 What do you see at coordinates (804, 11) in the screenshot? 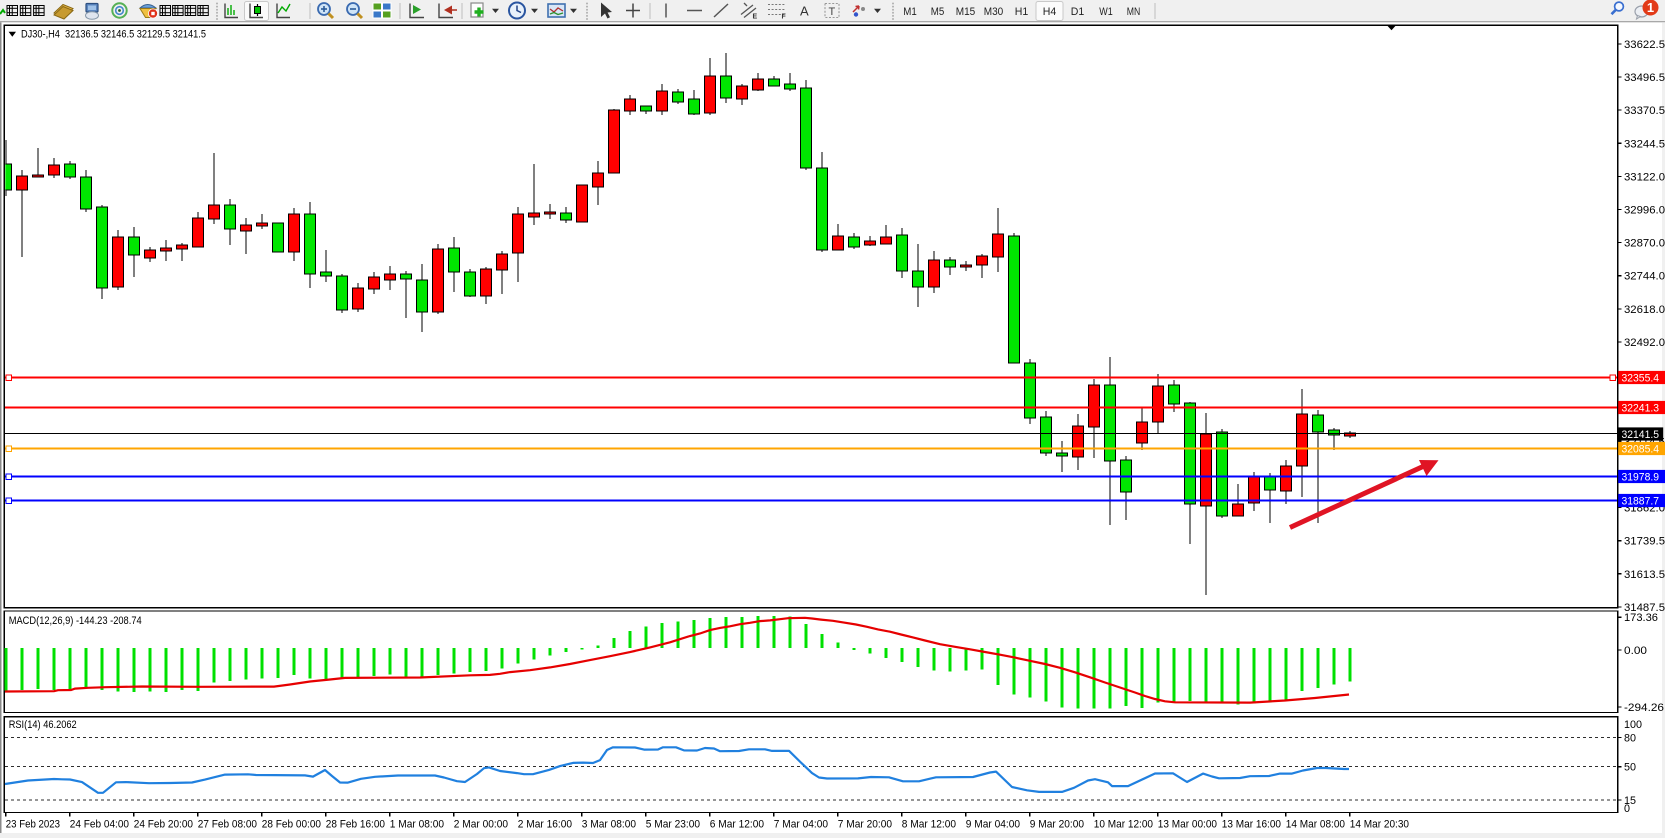
I see `svg-text: A` at bounding box center [804, 11].